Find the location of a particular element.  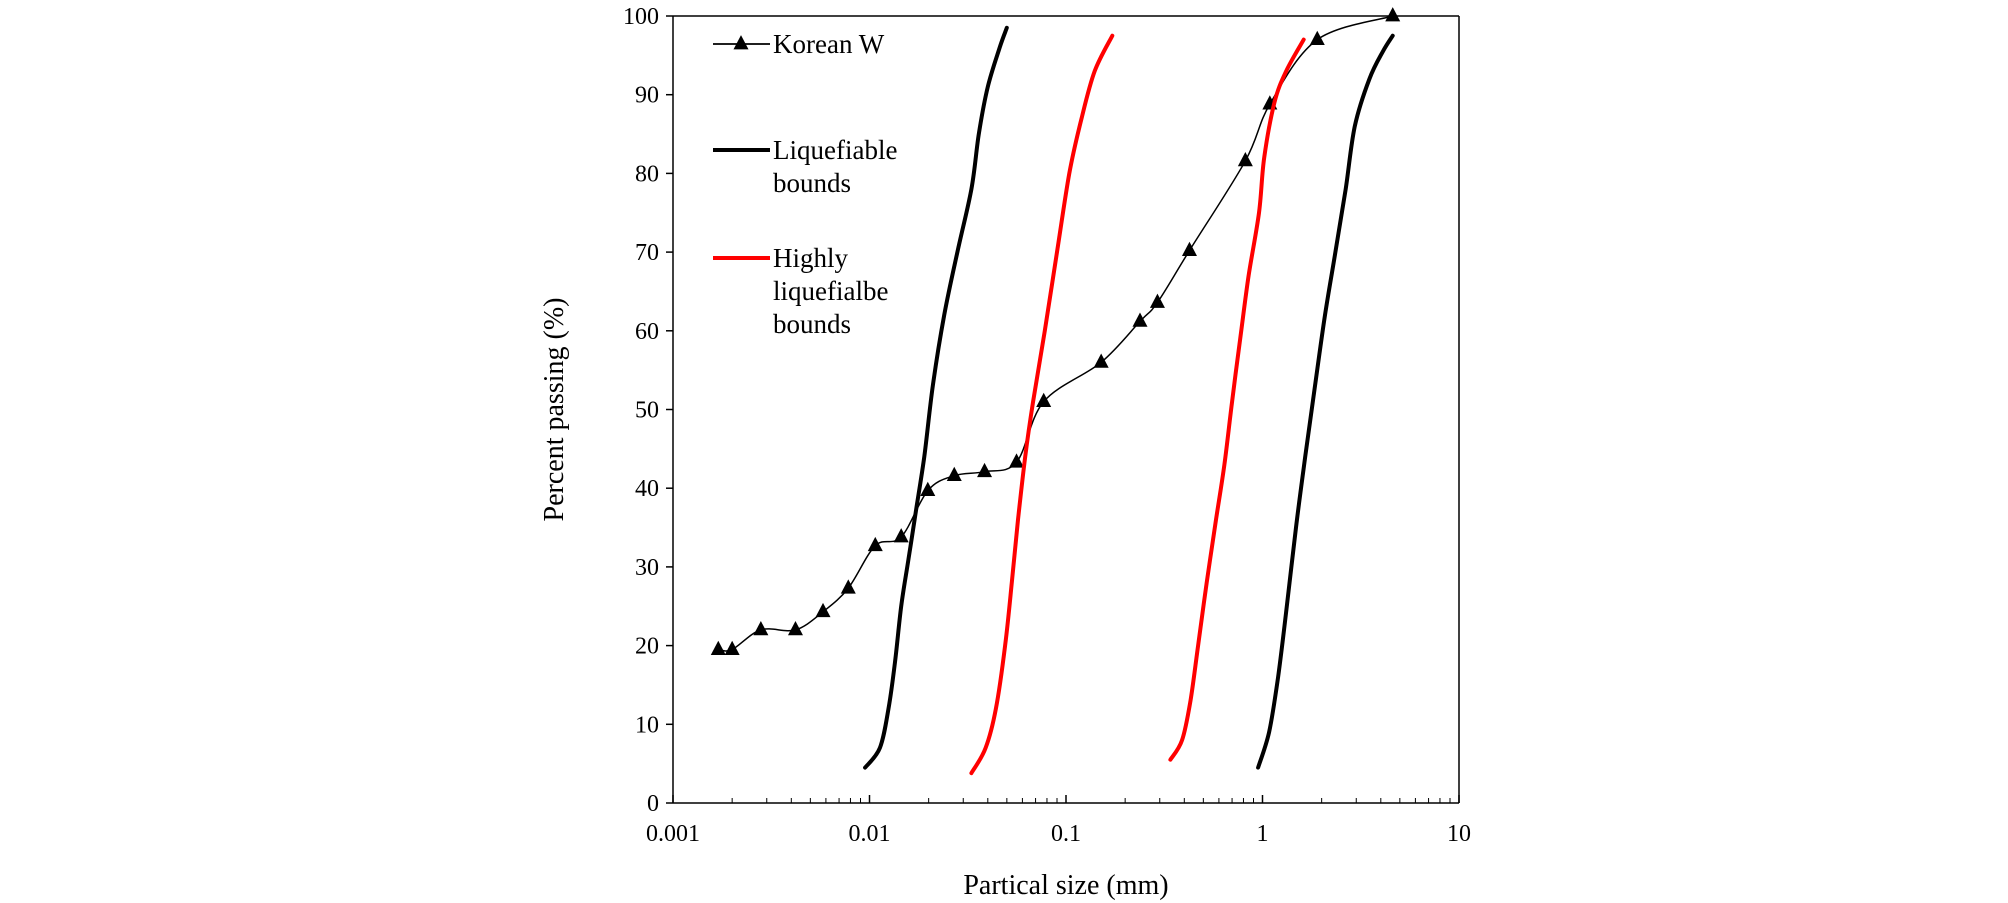

y-tick-label: 20 is located at coordinates (647, 647).